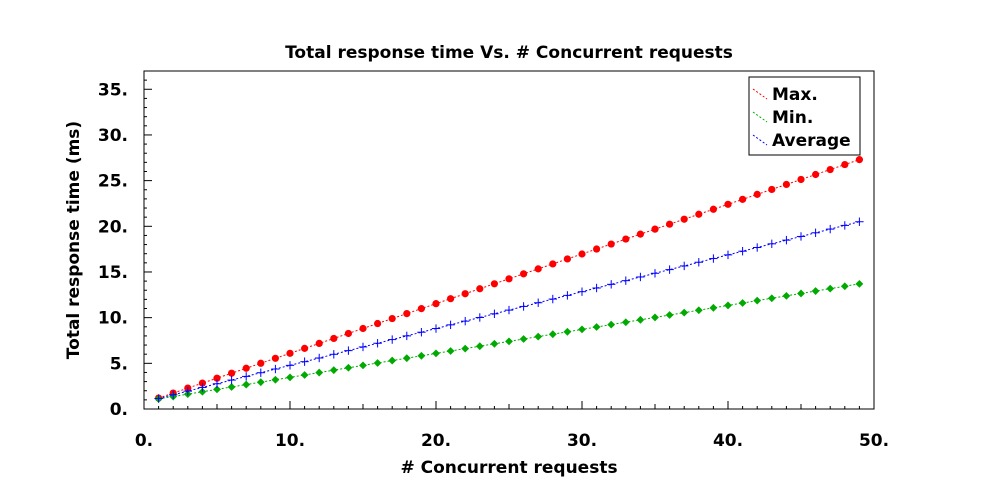 The image size is (1000, 500). I want to click on x-tick-label: 40., so click(728, 441).